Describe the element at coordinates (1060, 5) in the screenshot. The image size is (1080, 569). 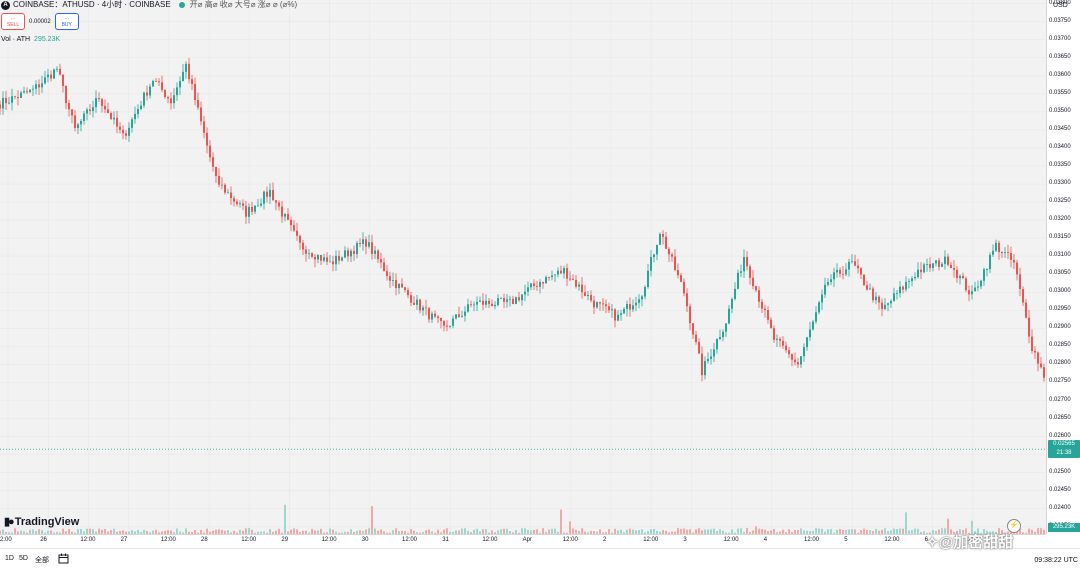
I see `currency-label: USD` at that location.